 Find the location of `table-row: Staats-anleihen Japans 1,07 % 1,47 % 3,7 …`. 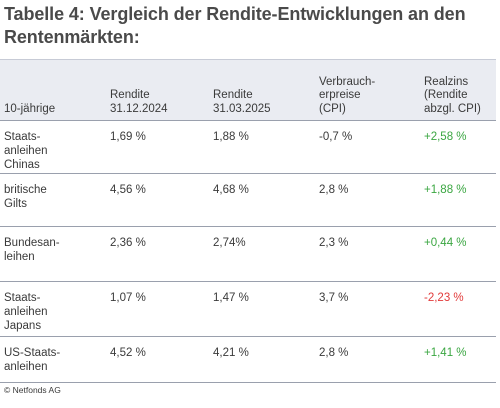

table-row: Staats-anleihen Japans 1,07 % 1,47 % 3,7 … is located at coordinates (248, 309).